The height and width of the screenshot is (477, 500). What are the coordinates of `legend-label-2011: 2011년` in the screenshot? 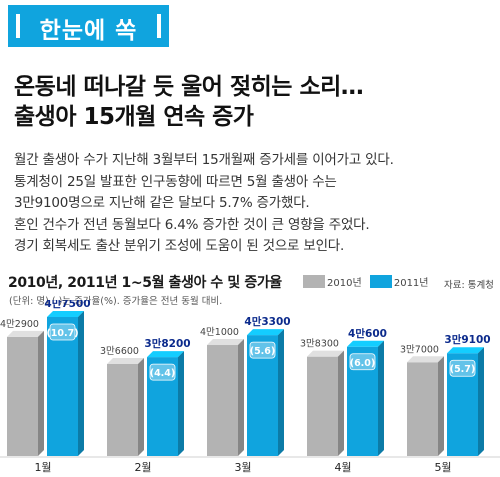 It's located at (411, 283).